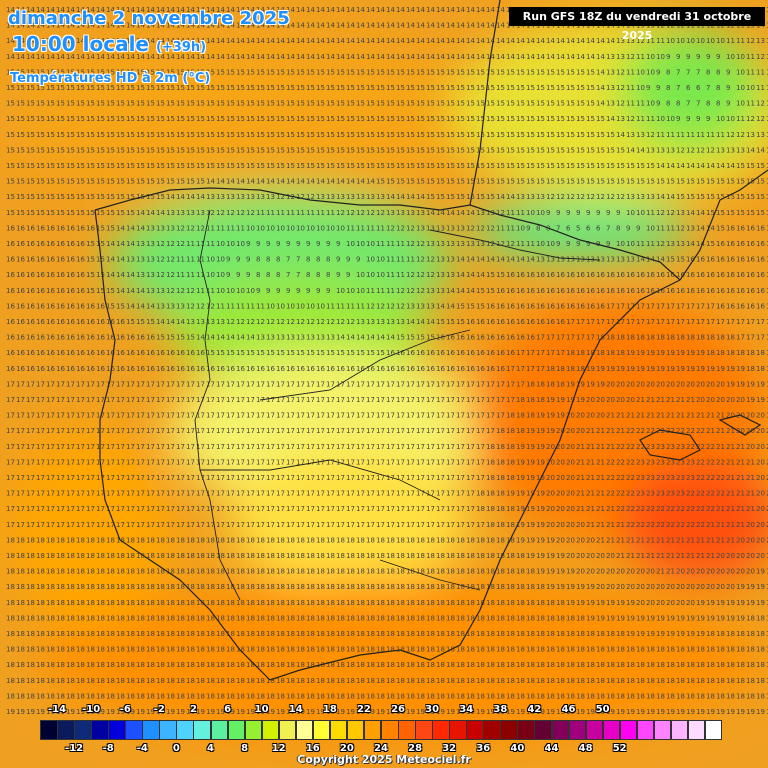 The image size is (768, 768). What do you see at coordinates (483, 748) in the screenshot?
I see `legend-label-bottom: 36` at bounding box center [483, 748].